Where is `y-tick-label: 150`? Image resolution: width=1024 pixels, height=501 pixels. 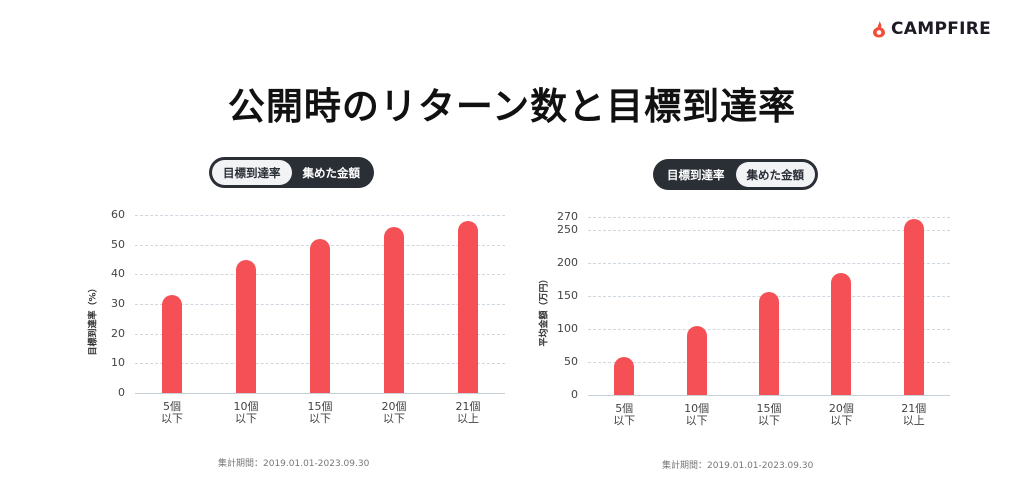 y-tick-label: 150 is located at coordinates (567, 296).